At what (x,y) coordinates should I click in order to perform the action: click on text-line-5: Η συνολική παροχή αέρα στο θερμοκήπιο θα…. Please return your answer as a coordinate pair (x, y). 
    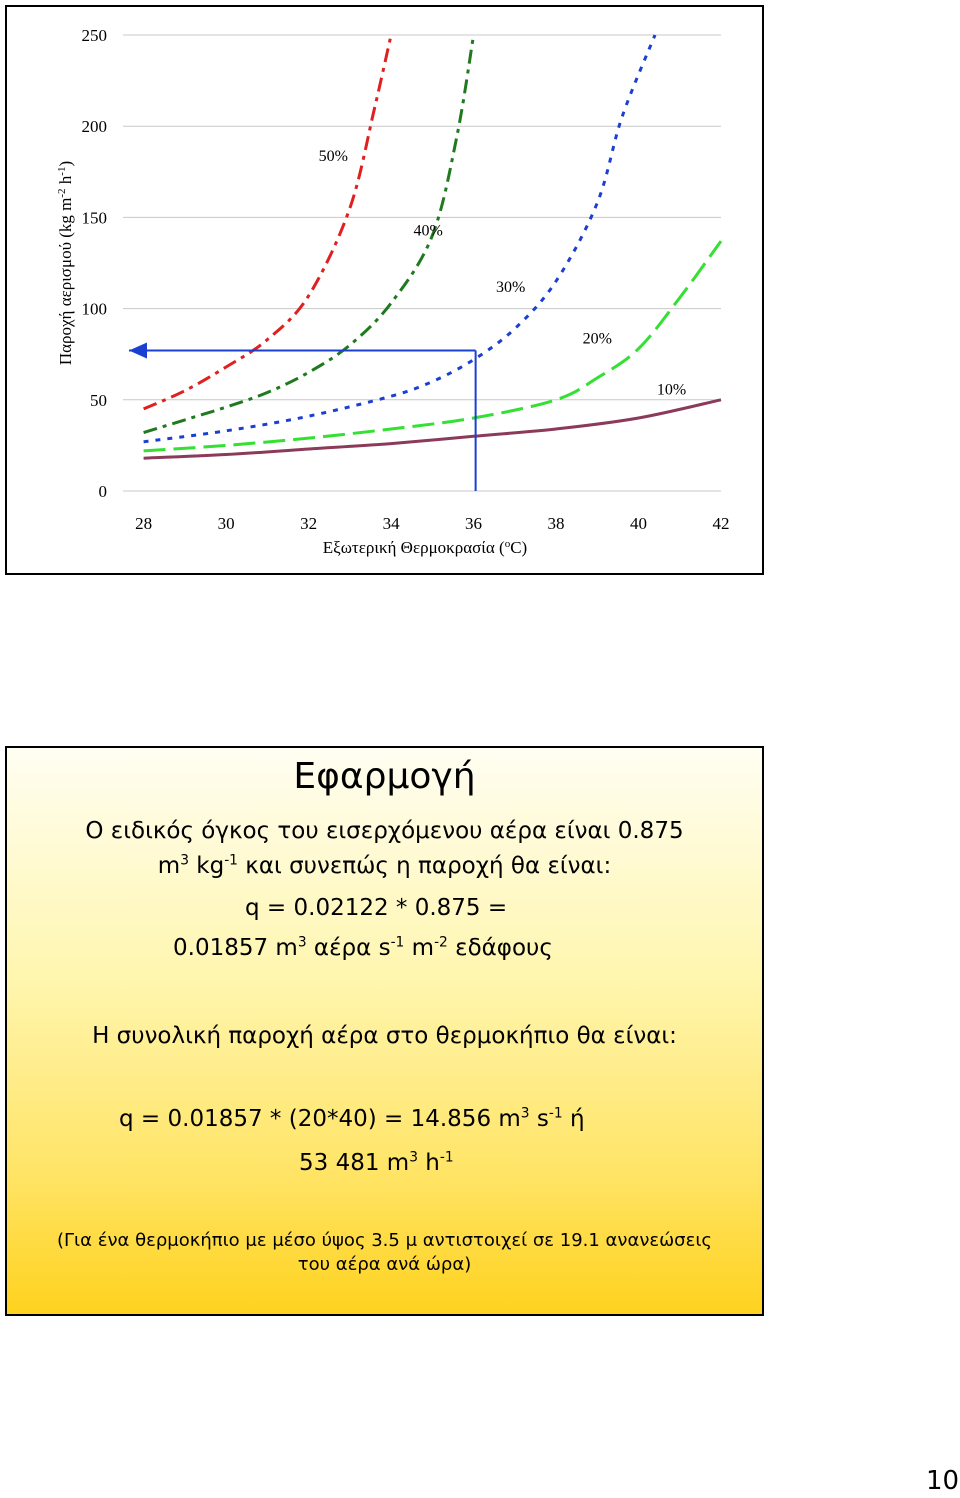
    Looking at the image, I should click on (384, 1036).